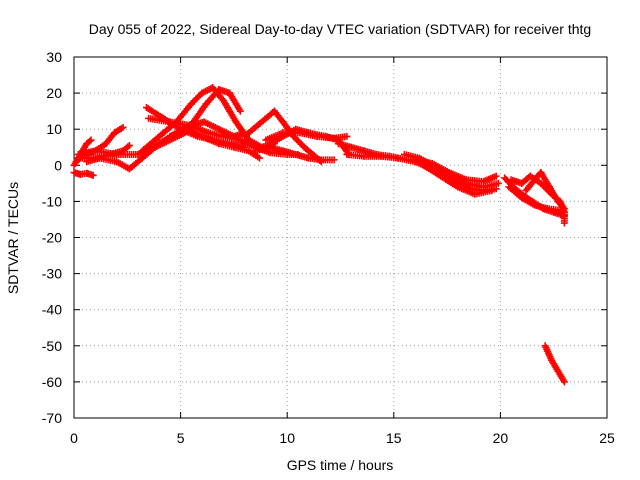 This screenshot has height=480, width=640. Describe the element at coordinates (54, 93) in the screenshot. I see `y-tick-label: 20` at that location.